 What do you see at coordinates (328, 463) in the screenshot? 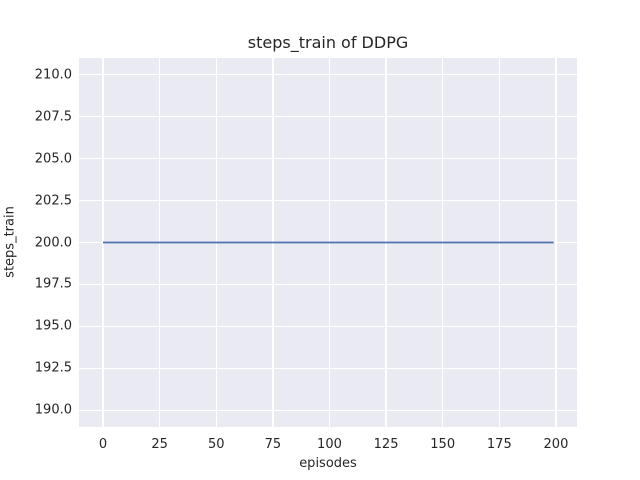
I see `x-axis-label: episodes` at bounding box center [328, 463].